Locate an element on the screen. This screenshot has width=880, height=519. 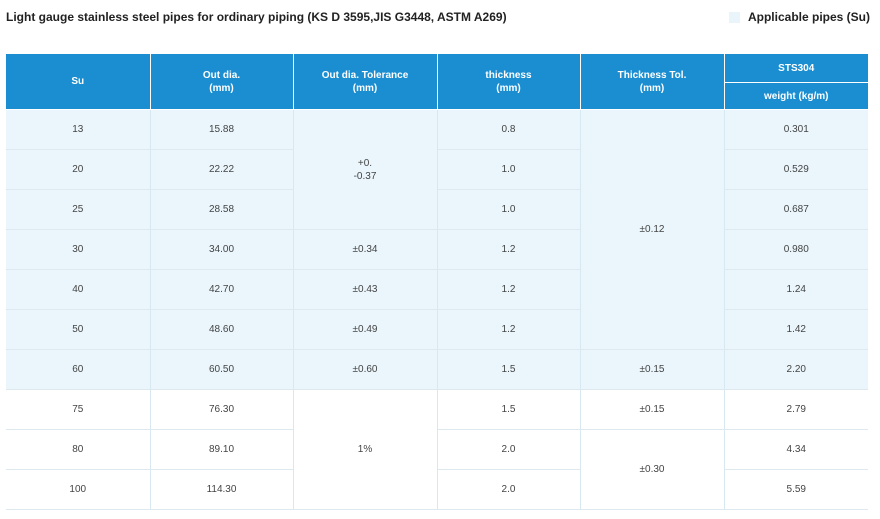
table-row: 40 42.70 ±0.43 1.2 1.24 is located at coordinates (437, 289).